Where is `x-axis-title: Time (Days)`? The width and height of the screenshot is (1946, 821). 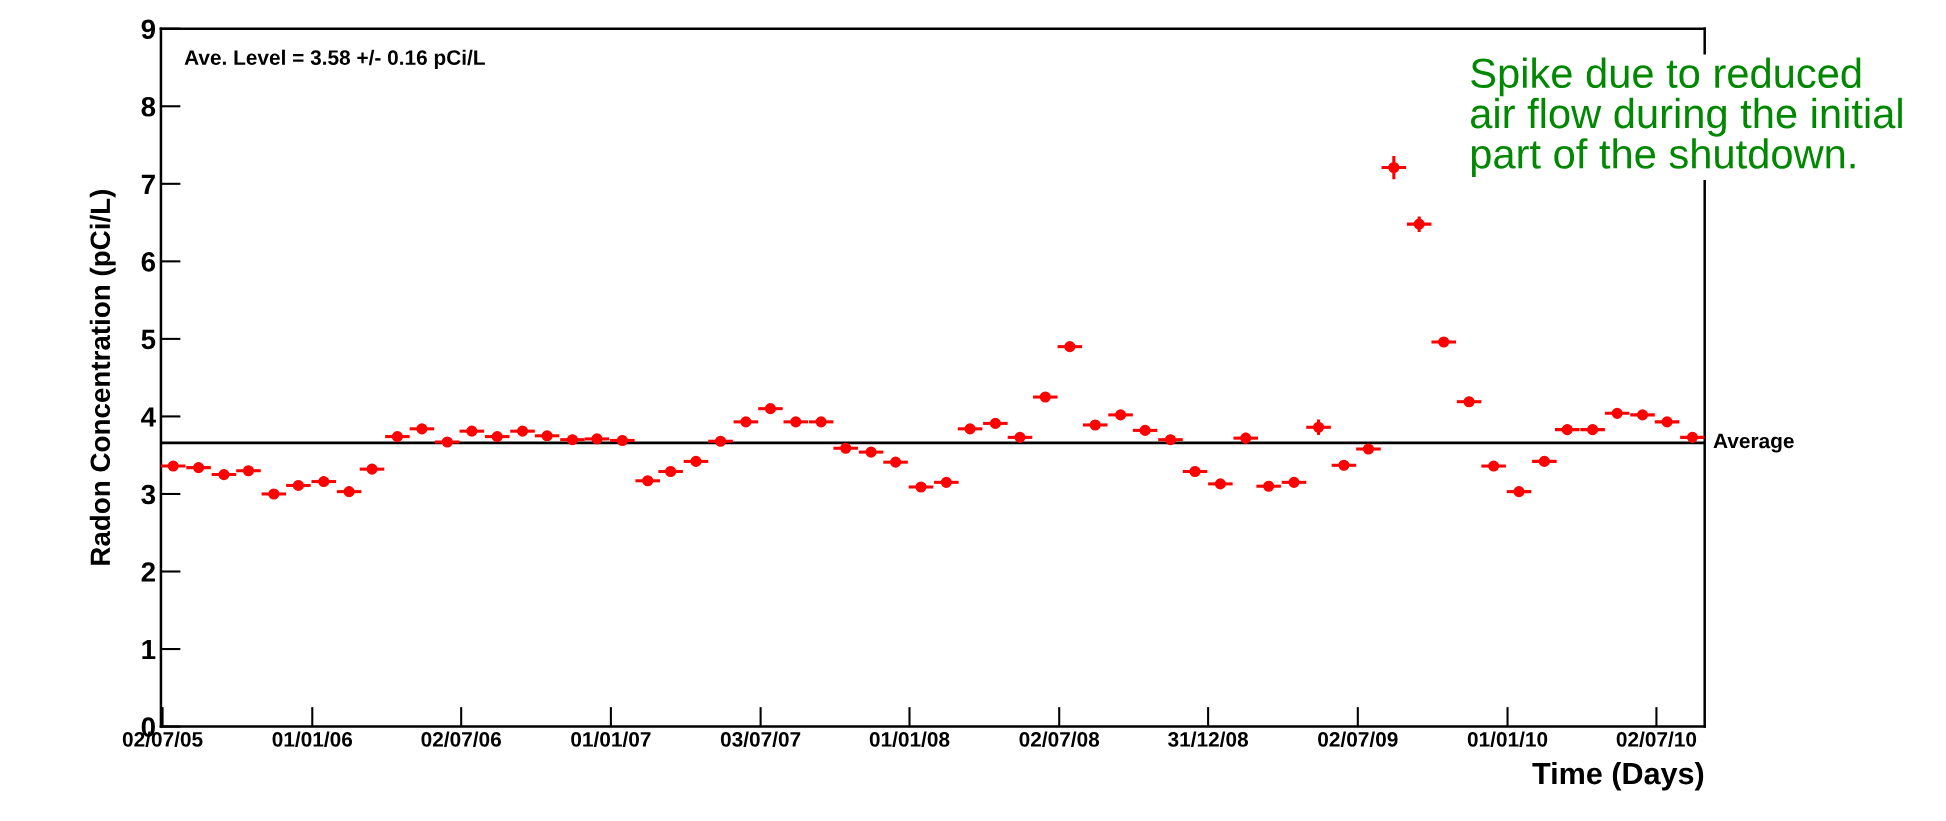
x-axis-title: Time (Days) is located at coordinates (1618, 776).